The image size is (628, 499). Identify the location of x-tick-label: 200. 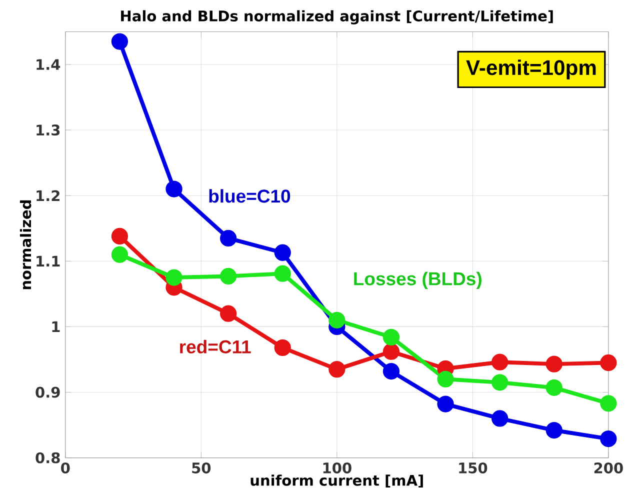
(608, 468).